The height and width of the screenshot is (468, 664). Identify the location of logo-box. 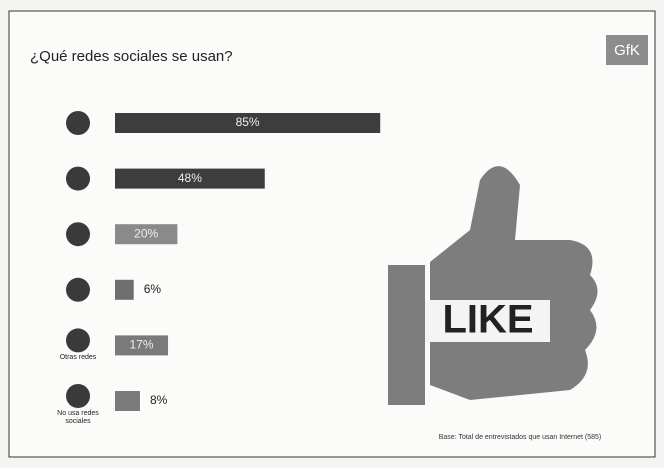
(627, 50).